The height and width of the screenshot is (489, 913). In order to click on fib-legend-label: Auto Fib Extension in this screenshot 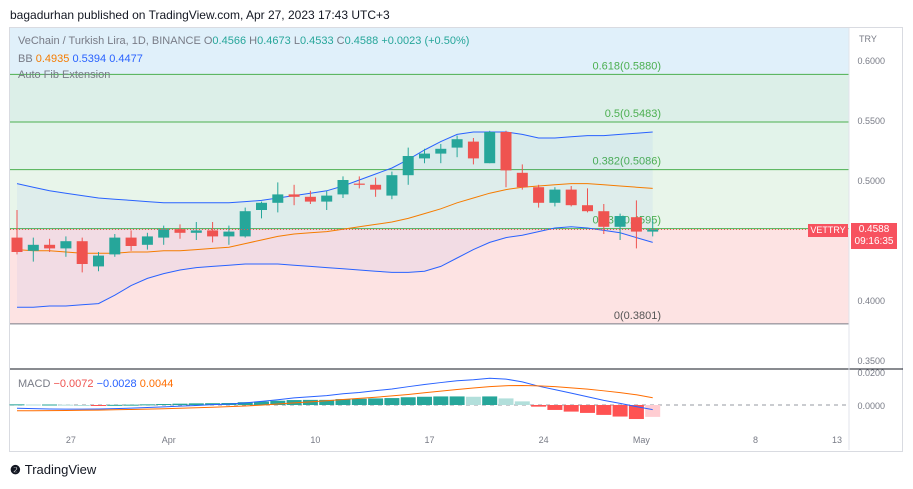, I will do `click(64, 75)`.